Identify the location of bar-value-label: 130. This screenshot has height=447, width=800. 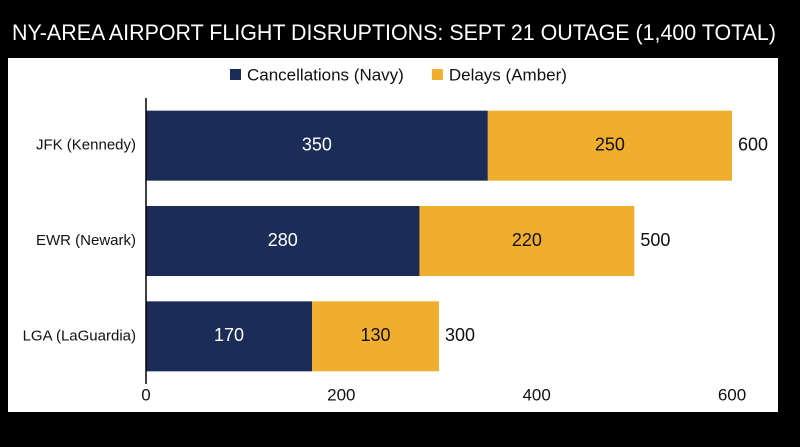
(375, 335).